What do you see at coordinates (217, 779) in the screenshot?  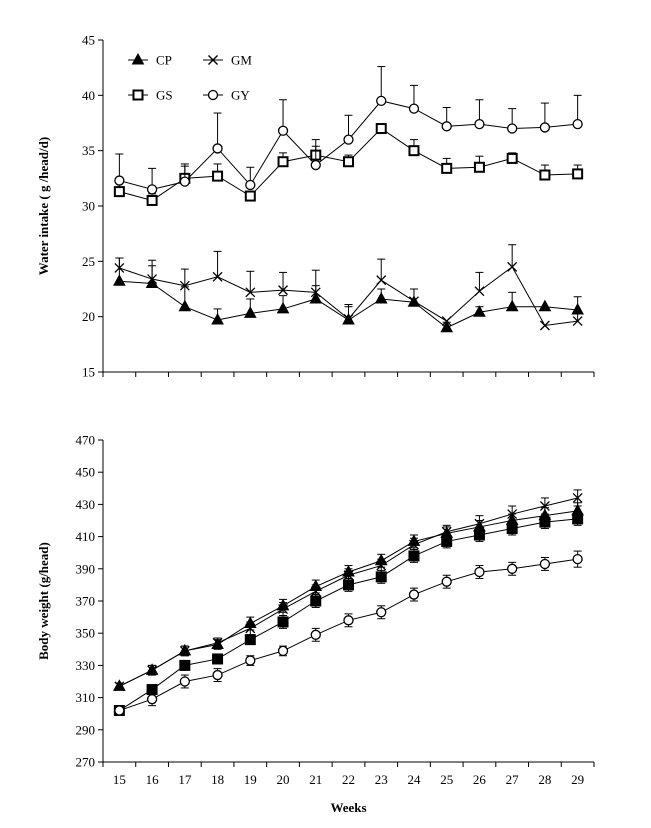 I see `x-tick-label: 18` at bounding box center [217, 779].